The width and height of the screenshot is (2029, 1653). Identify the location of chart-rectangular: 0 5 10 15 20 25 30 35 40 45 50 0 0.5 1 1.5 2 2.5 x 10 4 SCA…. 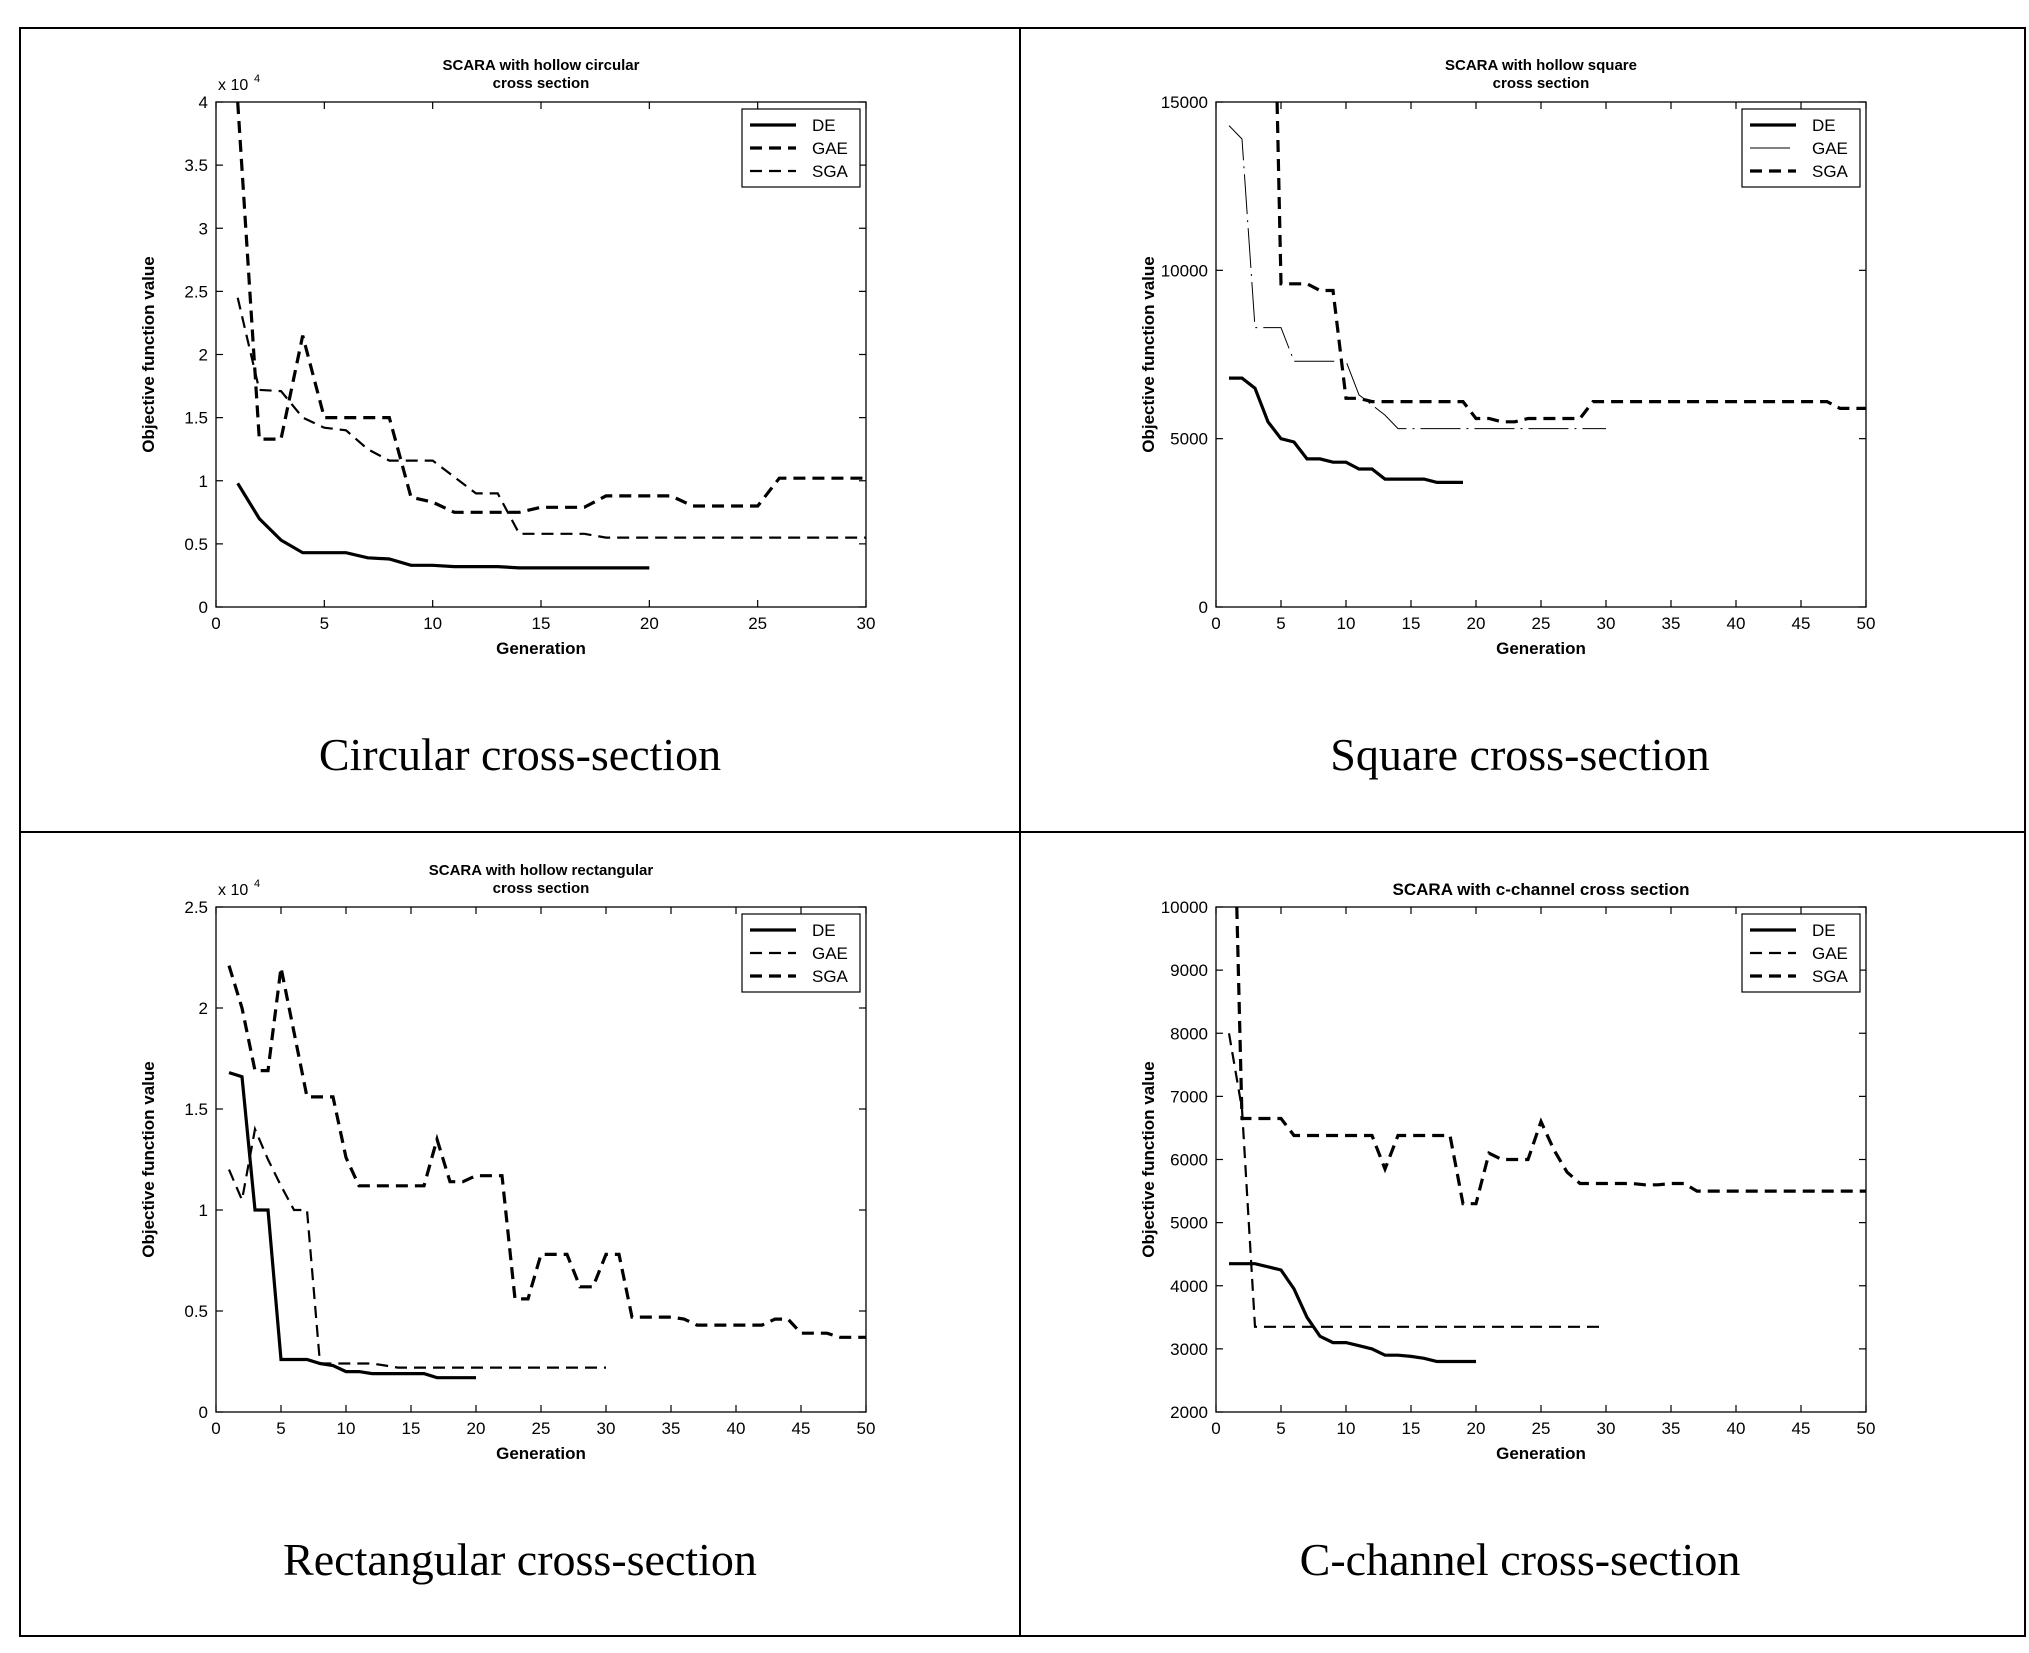
(507, 1162).